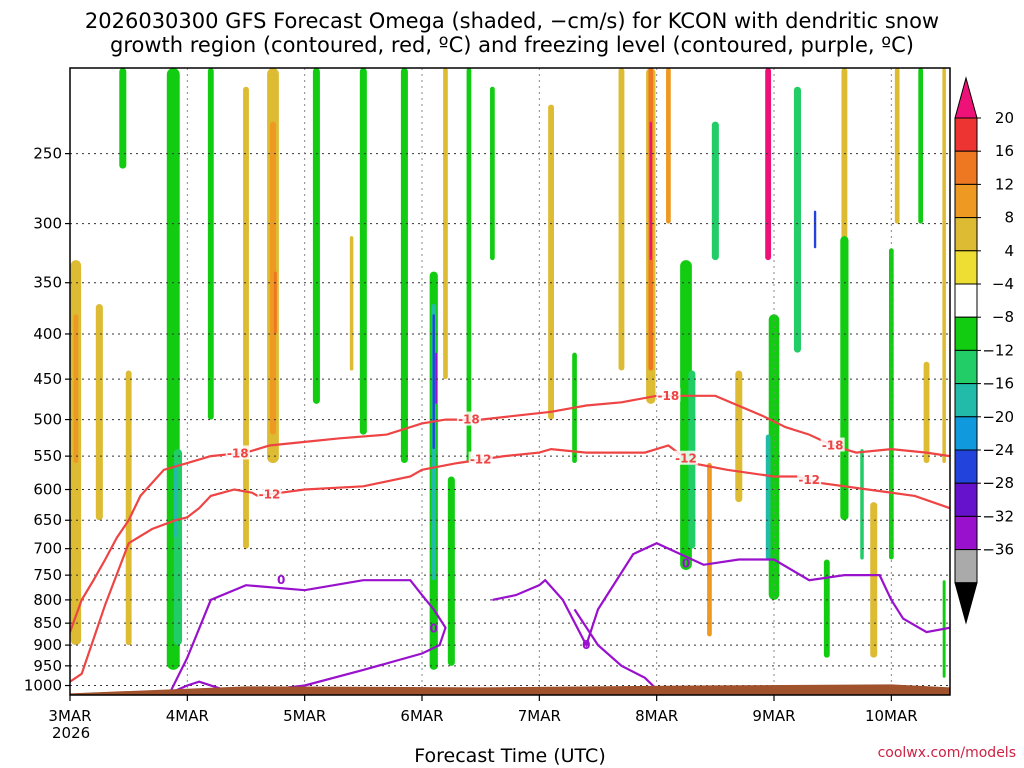  Describe the element at coordinates (47, 549) in the screenshot. I see `y-tick-label-9: 700` at that location.